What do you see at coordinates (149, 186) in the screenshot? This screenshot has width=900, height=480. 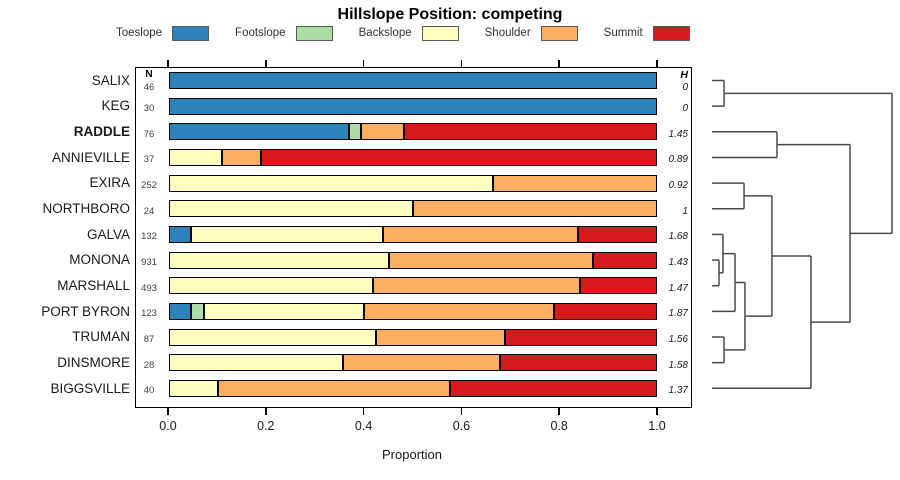 I see `n-value: 252` at bounding box center [149, 186].